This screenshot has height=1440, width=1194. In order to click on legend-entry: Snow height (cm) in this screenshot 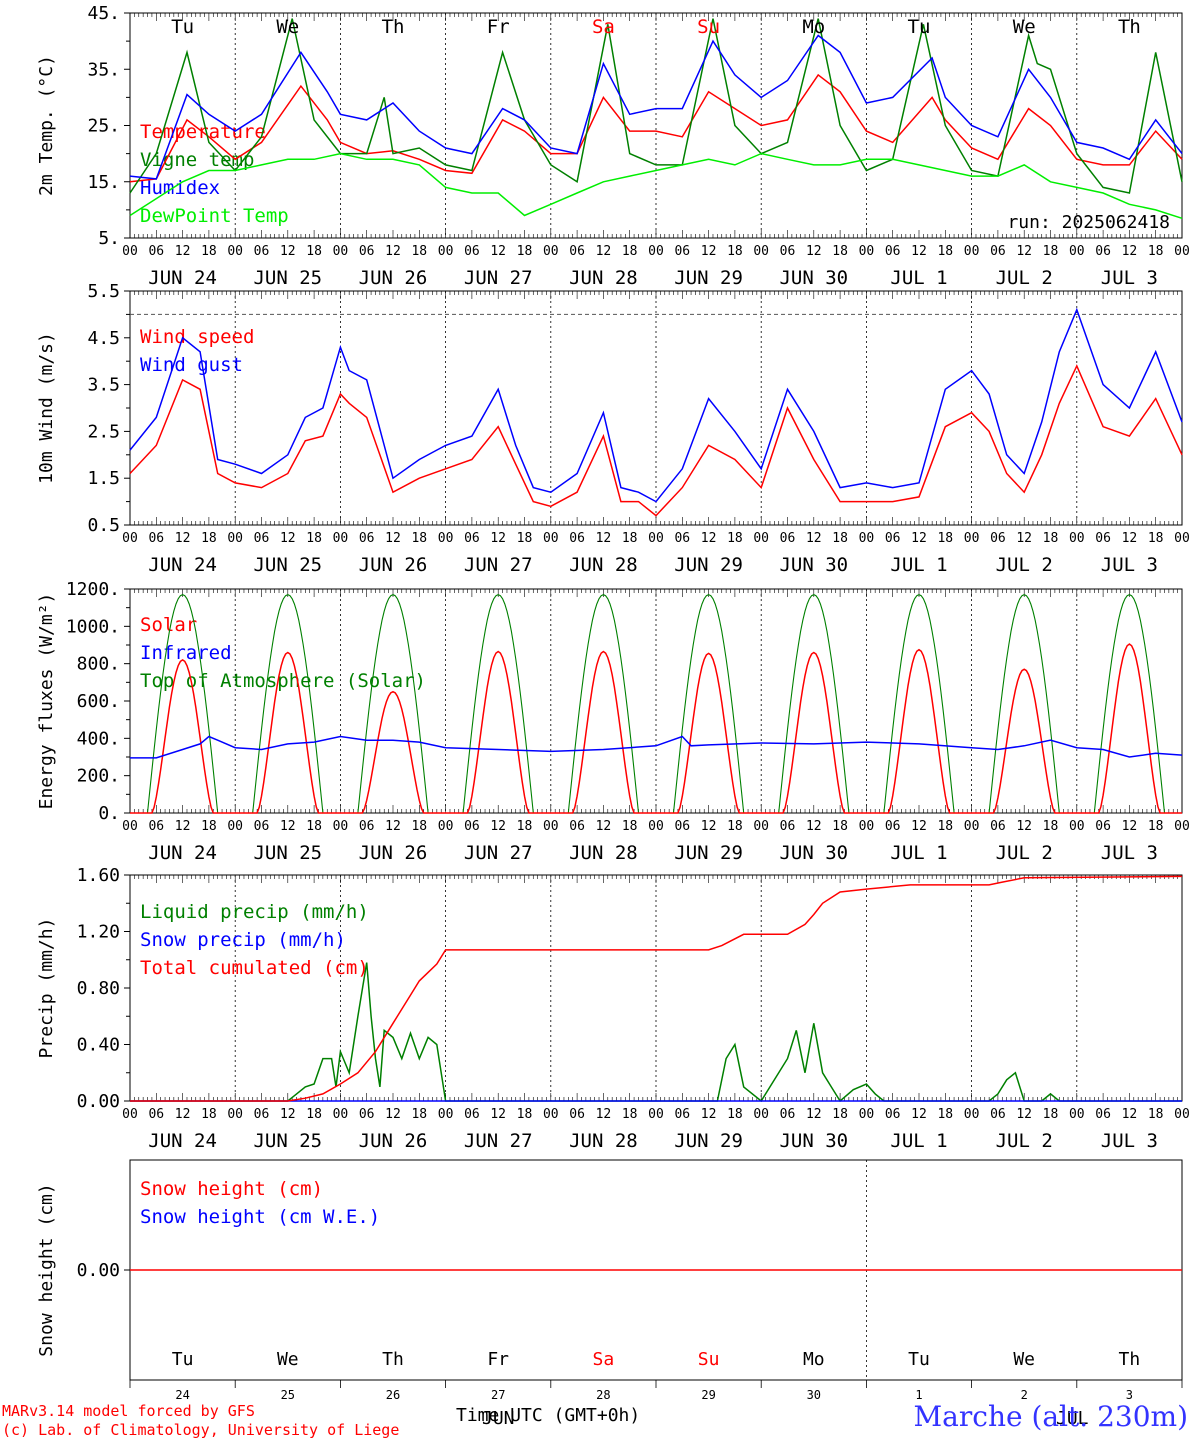, I will do `click(231, 1189)`.